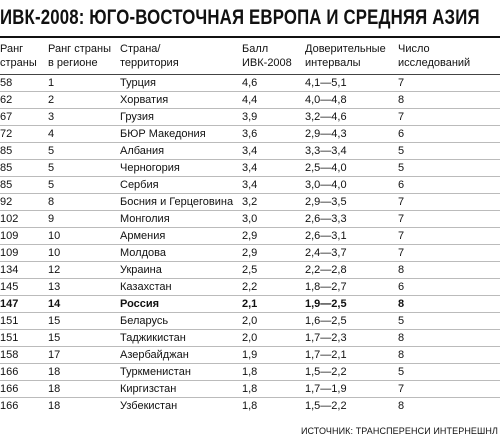 The width and height of the screenshot is (500, 443). Describe the element at coordinates (273, 151) in the screenshot. I see `cell: 3,4` at that location.